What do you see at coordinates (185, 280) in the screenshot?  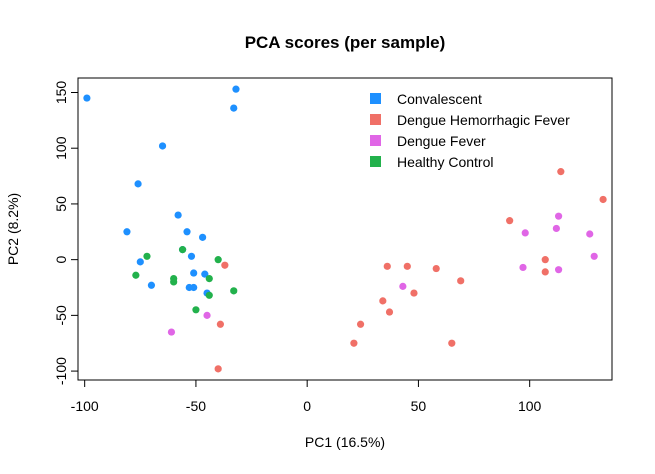 I see `series-healthy-control` at bounding box center [185, 280].